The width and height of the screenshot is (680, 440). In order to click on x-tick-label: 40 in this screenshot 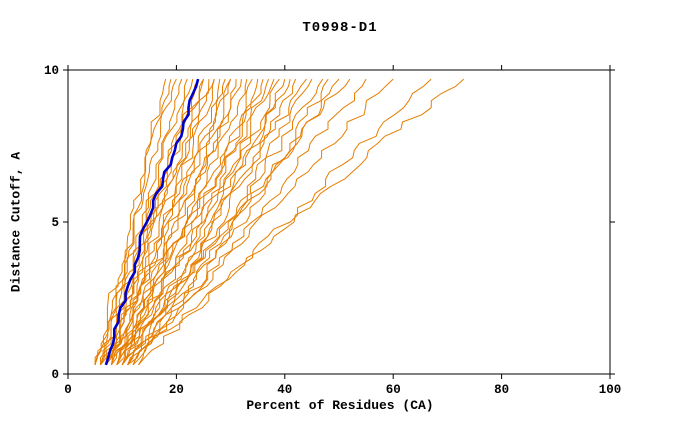, I will do `click(284, 390)`.